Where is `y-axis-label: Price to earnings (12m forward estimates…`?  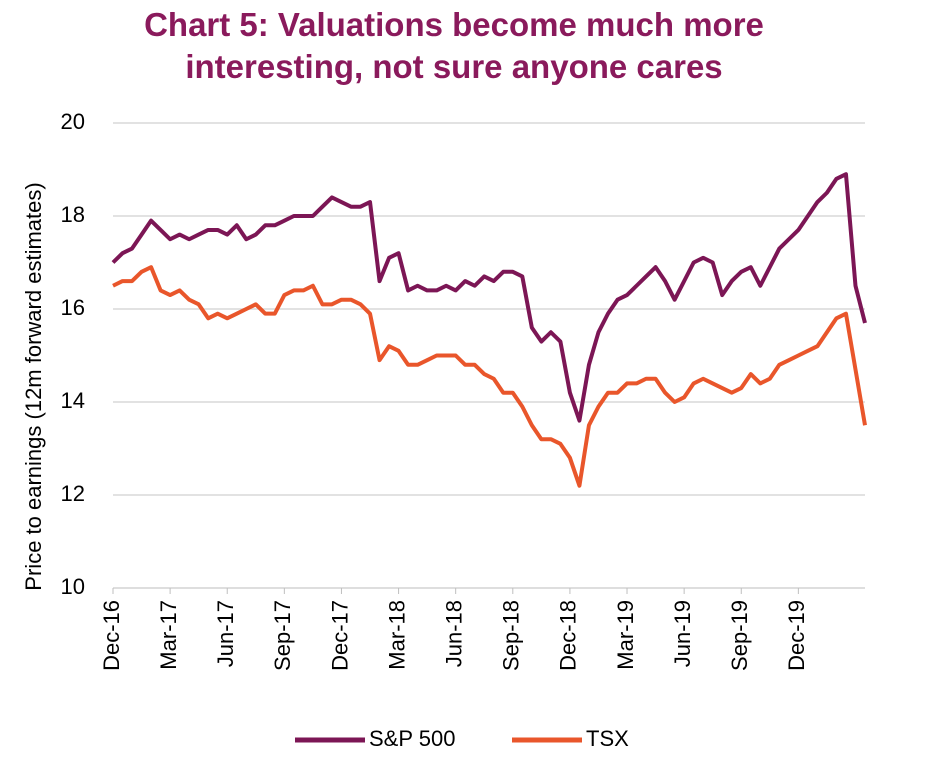
y-axis-label: Price to earnings (12m forward estimates… is located at coordinates (33, 386).